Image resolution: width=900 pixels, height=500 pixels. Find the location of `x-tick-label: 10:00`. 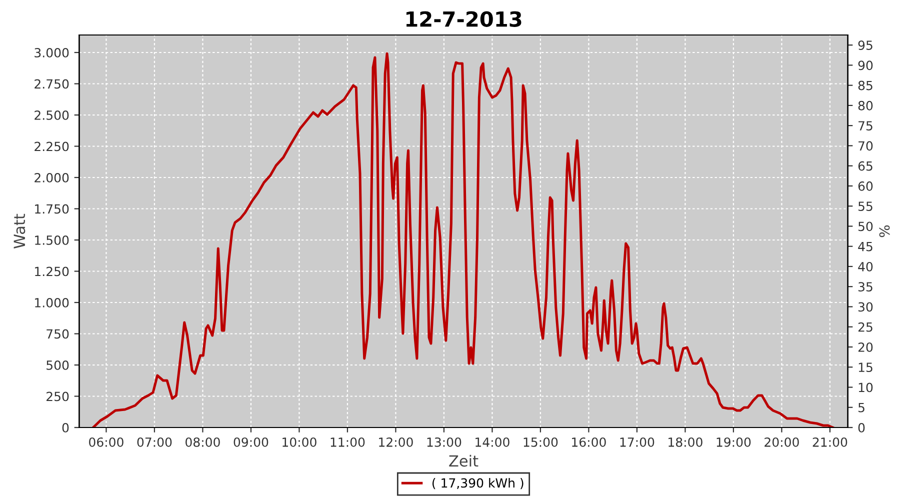

x-tick-label: 10:00 is located at coordinates (299, 442).